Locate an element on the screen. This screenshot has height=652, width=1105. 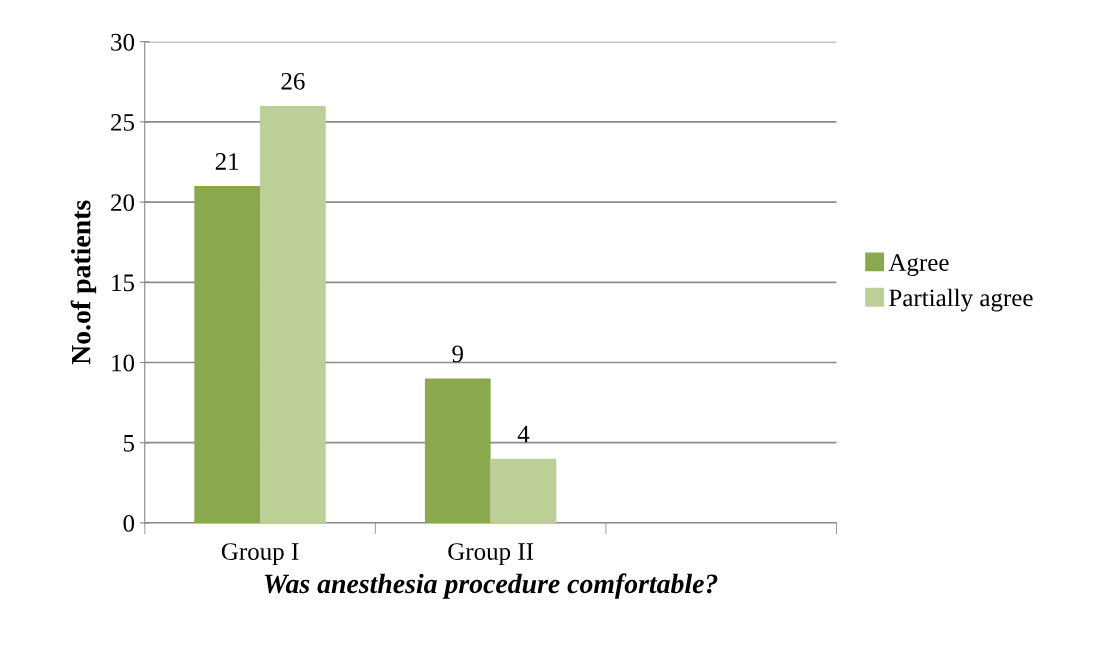
data-label: 9 is located at coordinates (457, 354).